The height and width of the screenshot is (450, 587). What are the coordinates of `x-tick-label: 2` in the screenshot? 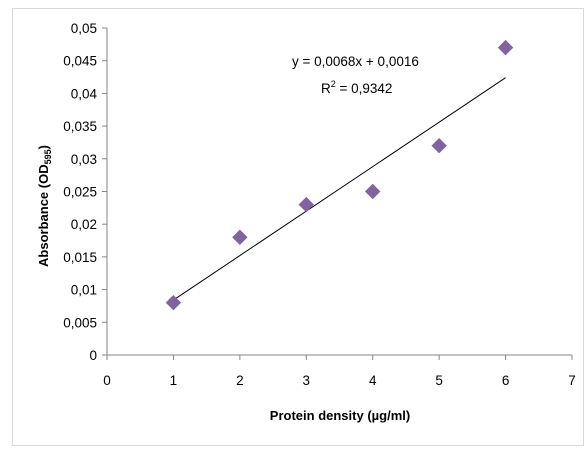 It's located at (240, 380).